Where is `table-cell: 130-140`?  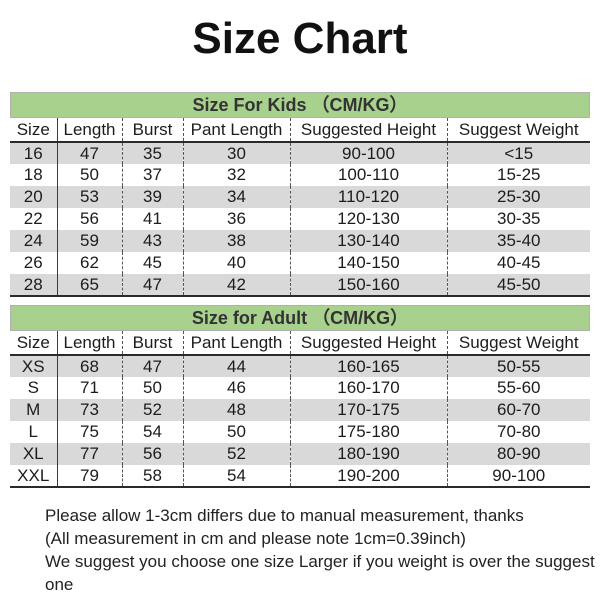 table-cell: 130-140 is located at coordinates (368, 241).